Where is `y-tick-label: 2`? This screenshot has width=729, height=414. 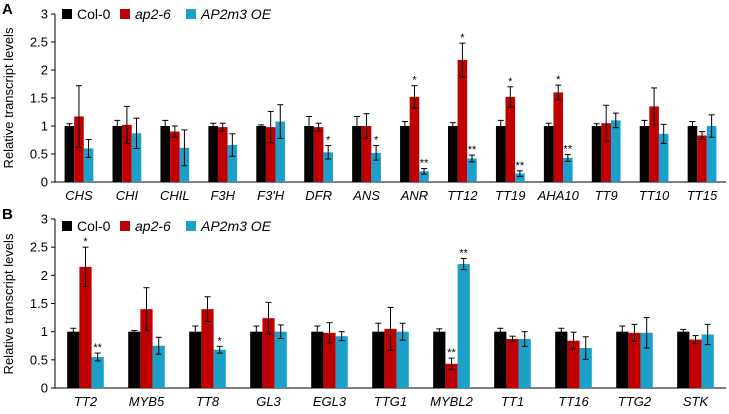
y-tick-label: 2 is located at coordinates (44, 70).